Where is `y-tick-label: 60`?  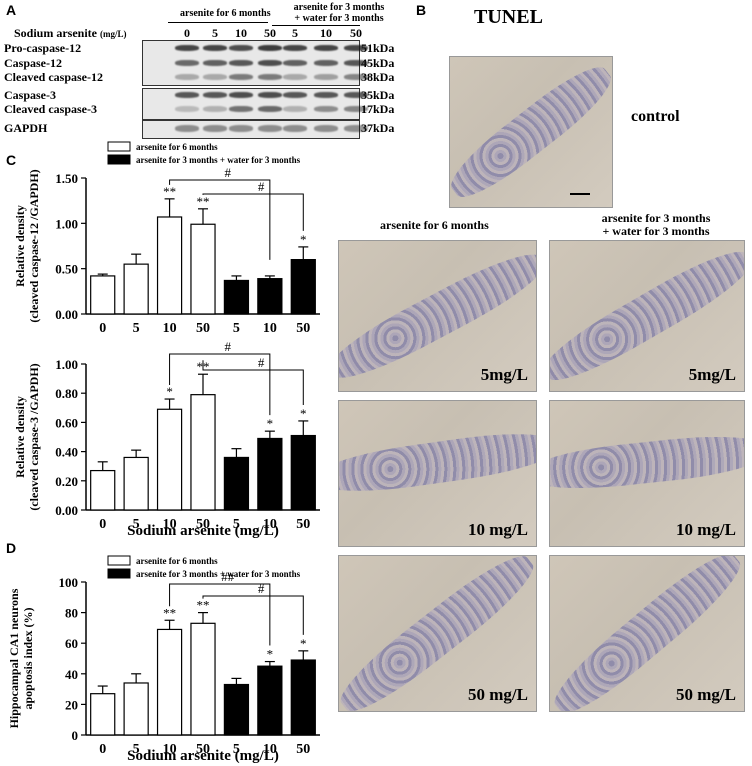 y-tick-label: 60 is located at coordinates (71, 643).